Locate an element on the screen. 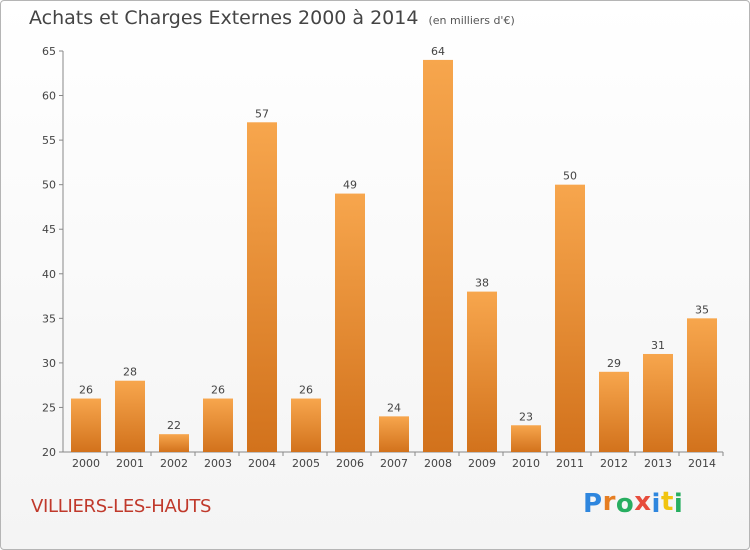  bar-2009 is located at coordinates (482, 371).